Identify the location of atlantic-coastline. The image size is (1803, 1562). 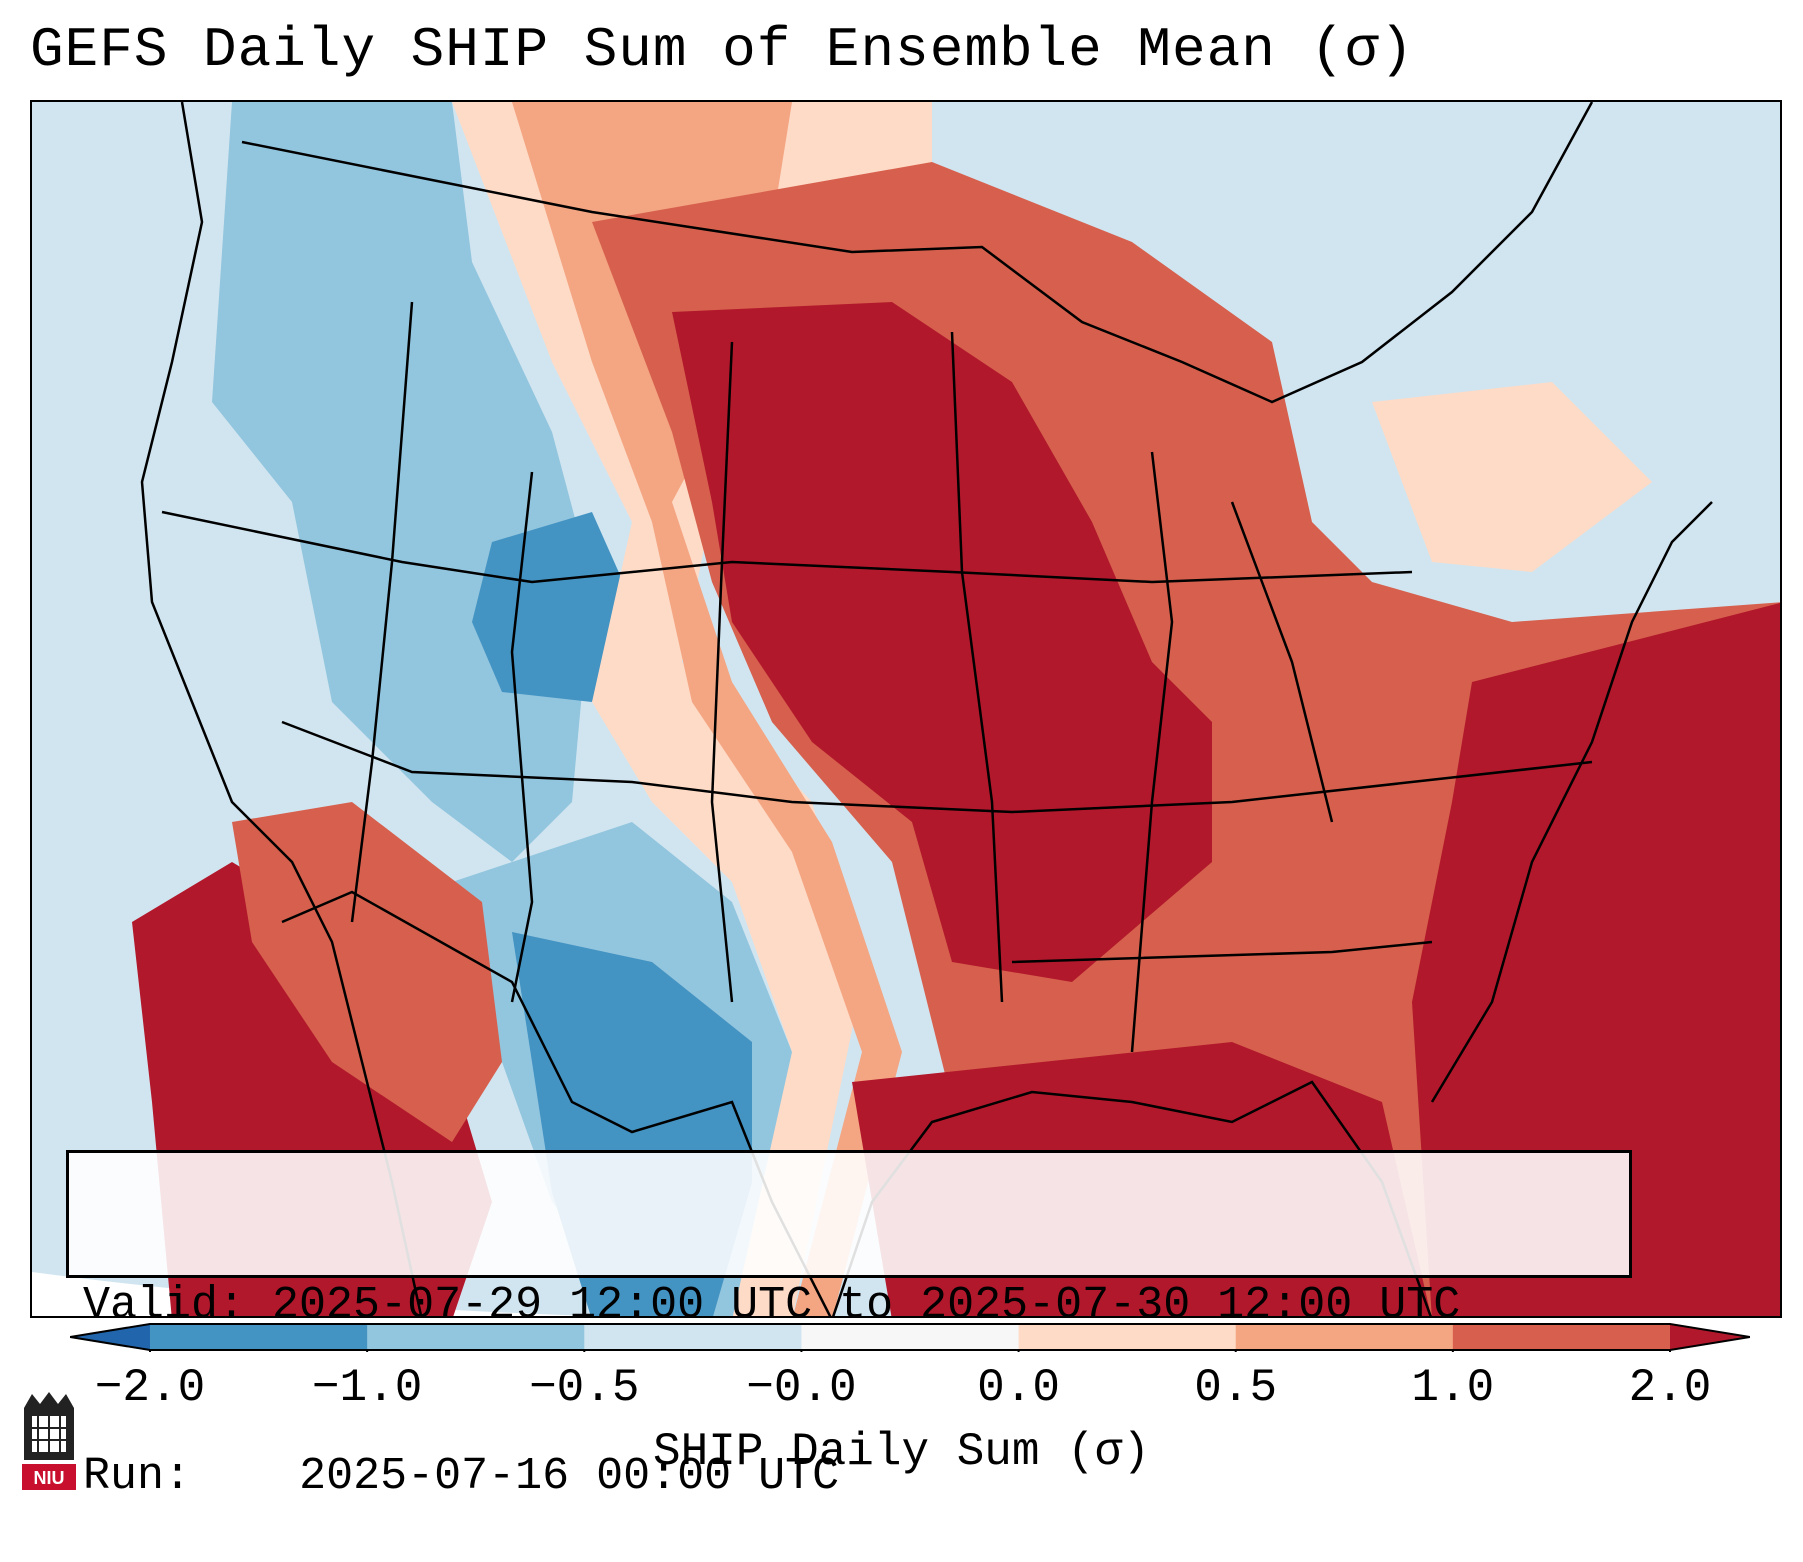
(1571, 802).